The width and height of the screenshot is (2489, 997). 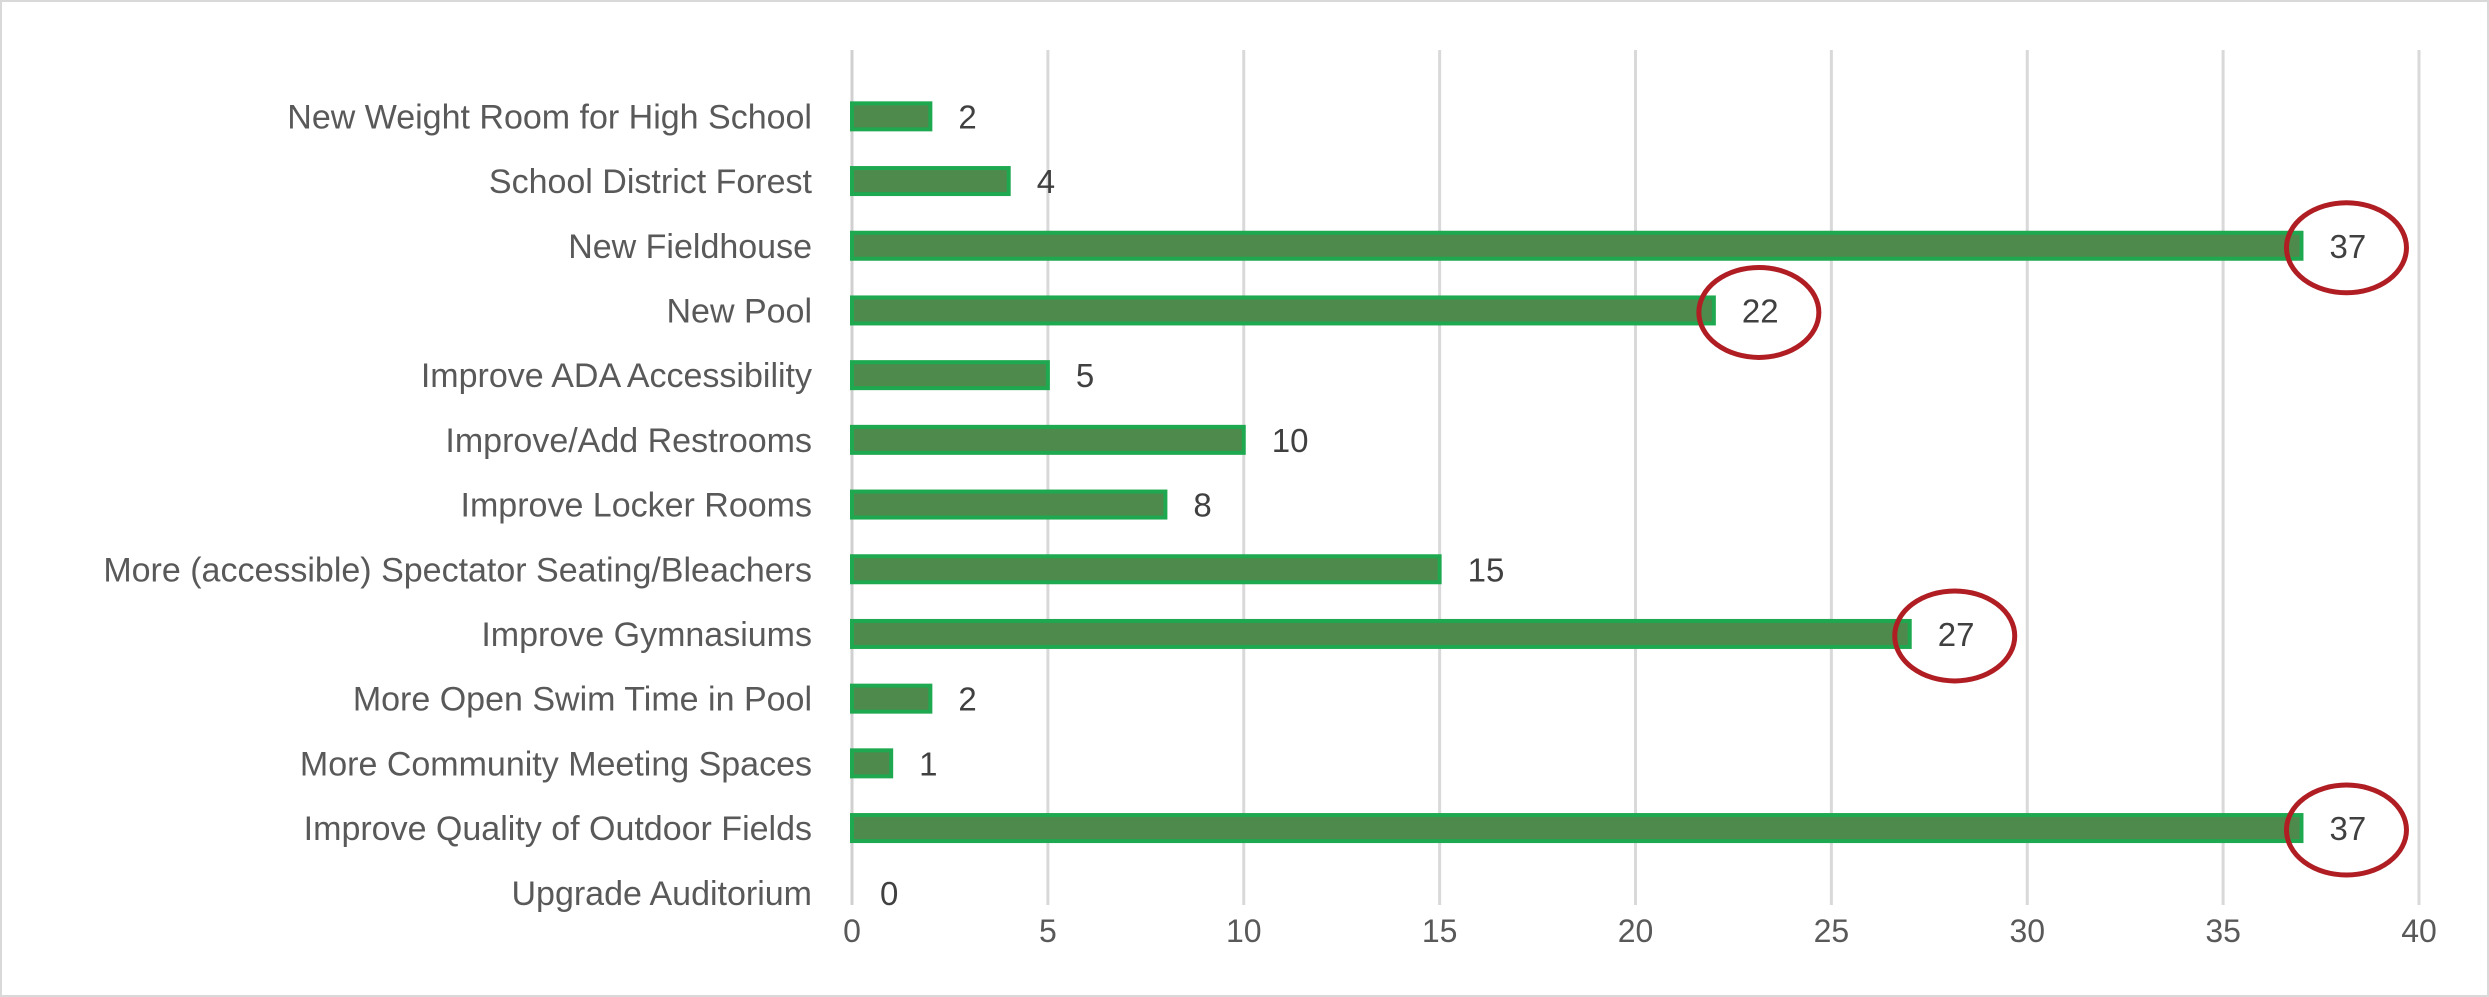 What do you see at coordinates (558, 829) in the screenshot?
I see `category-label: Improve Quality of Outdoor Fields` at bounding box center [558, 829].